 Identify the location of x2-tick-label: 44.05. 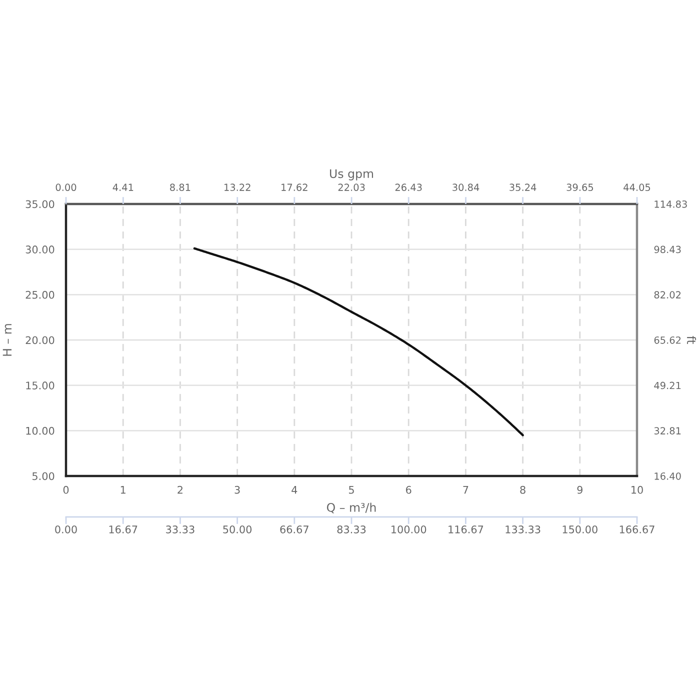
(637, 188).